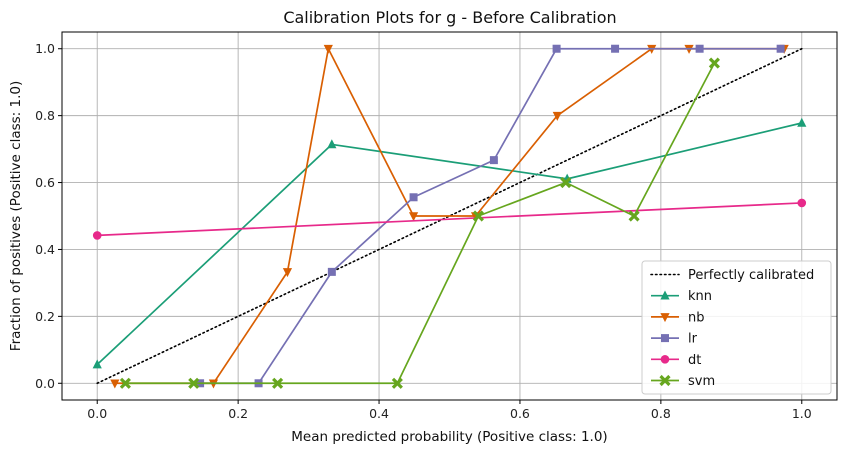  What do you see at coordinates (694, 360) in the screenshot?
I see `legend-label: dt` at bounding box center [694, 360].